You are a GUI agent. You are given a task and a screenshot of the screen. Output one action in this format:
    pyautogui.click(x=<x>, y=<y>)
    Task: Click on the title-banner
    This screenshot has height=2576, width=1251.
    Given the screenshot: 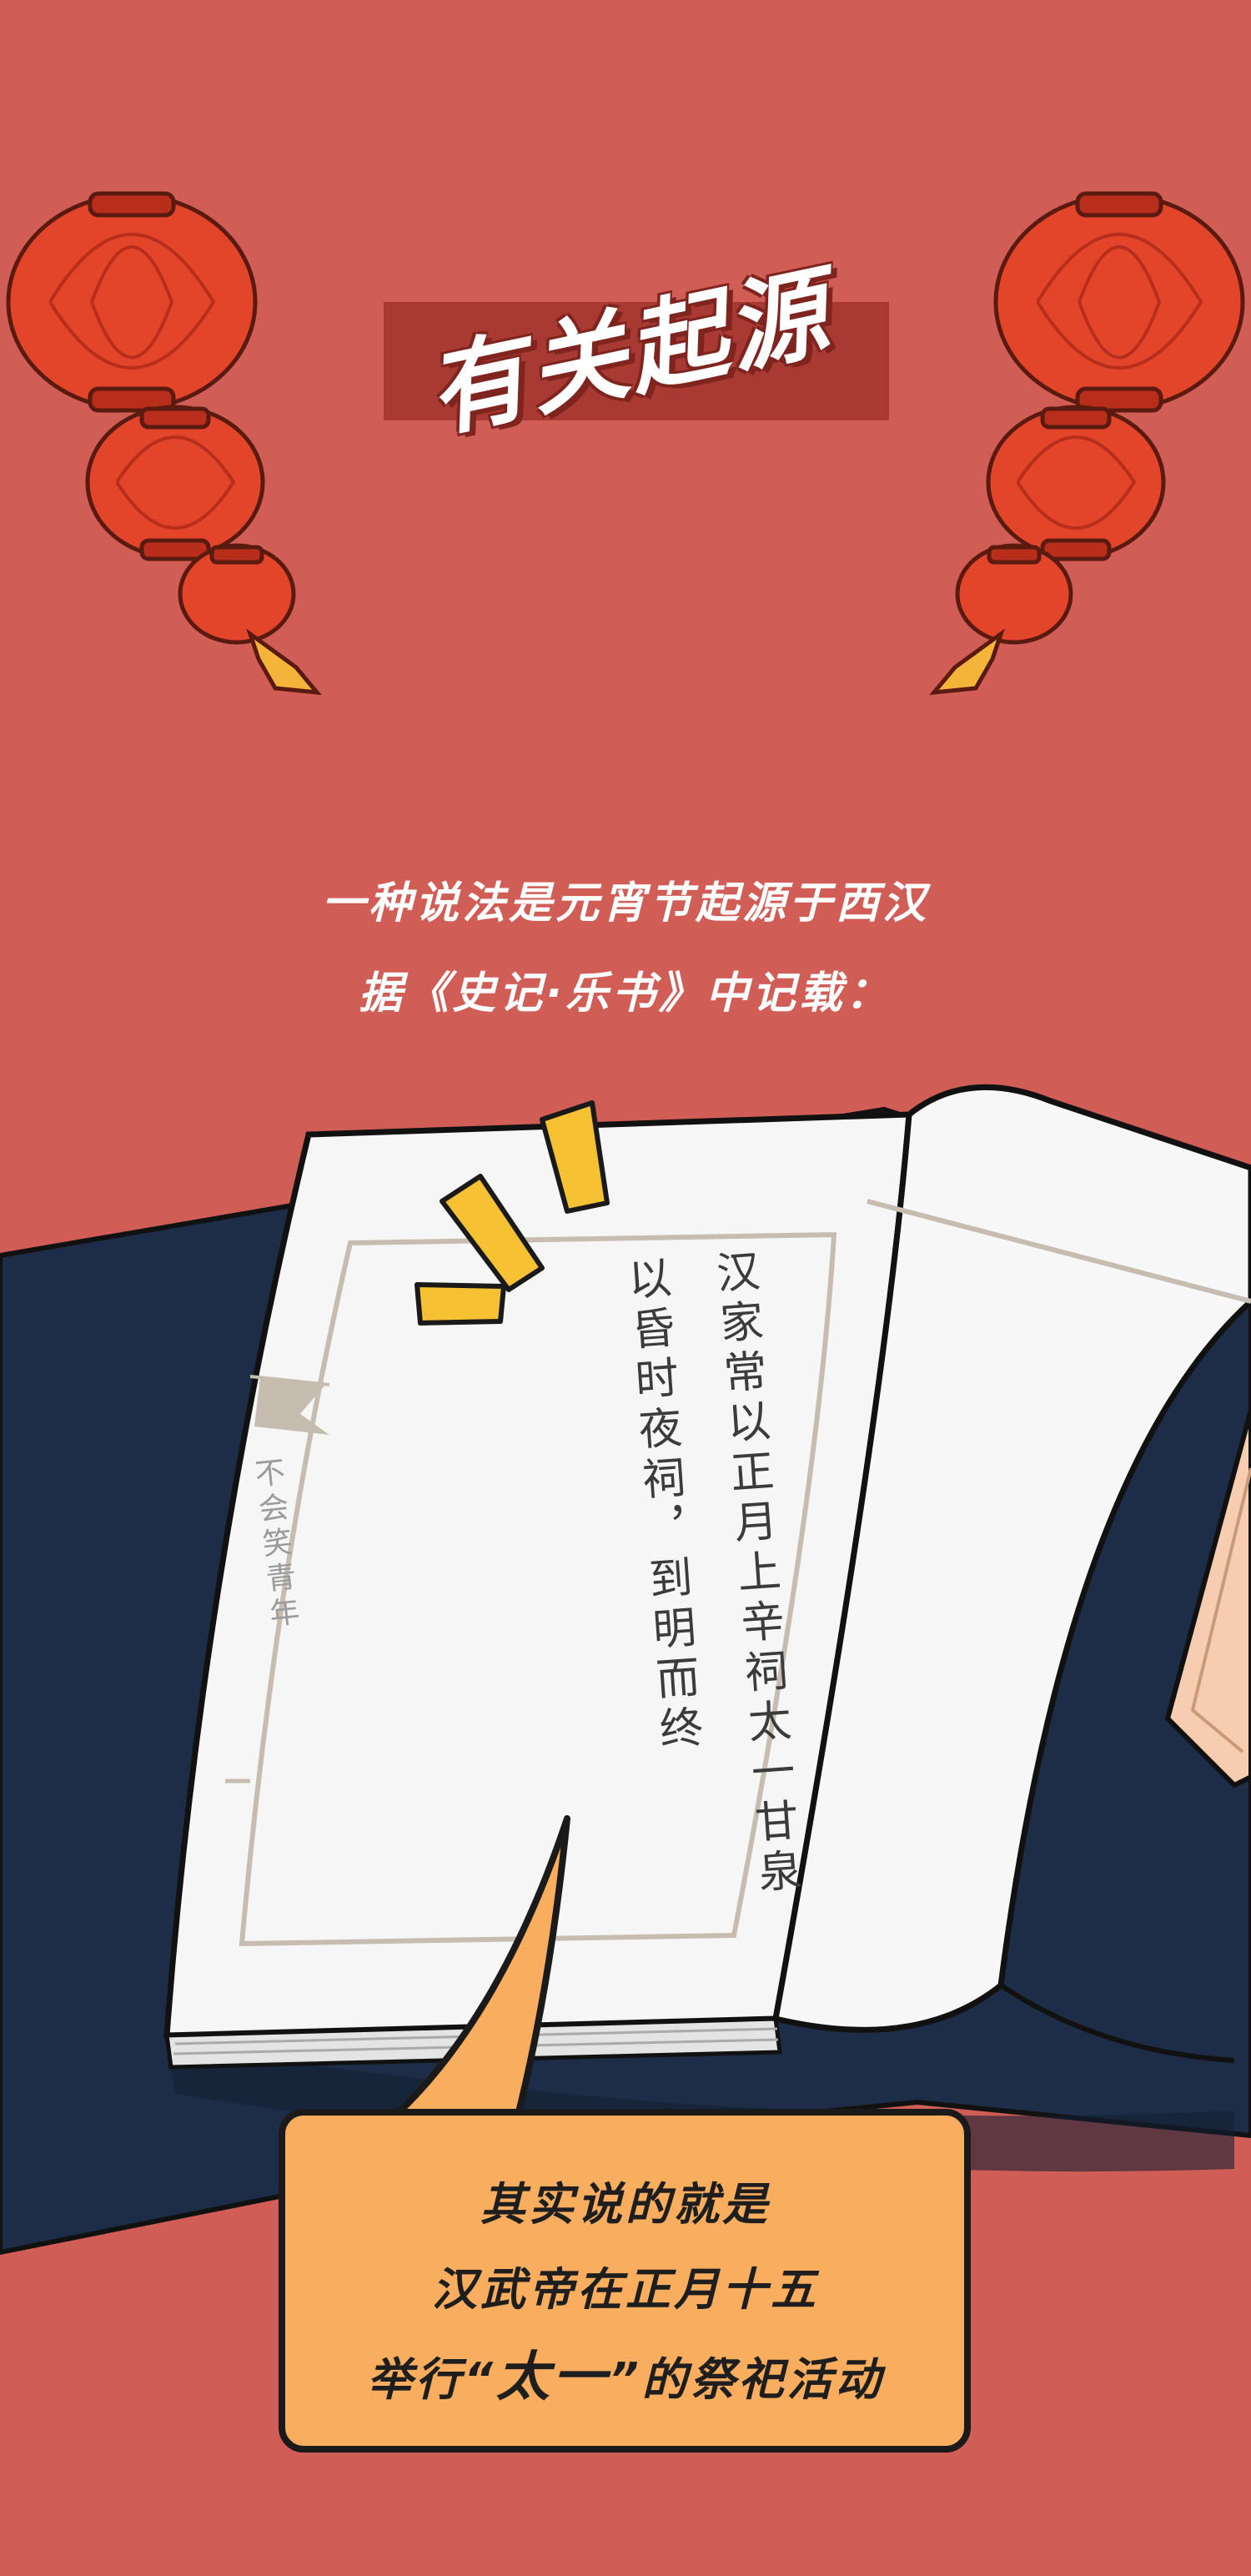 What is the action you would take?
    pyautogui.click(x=636, y=361)
    